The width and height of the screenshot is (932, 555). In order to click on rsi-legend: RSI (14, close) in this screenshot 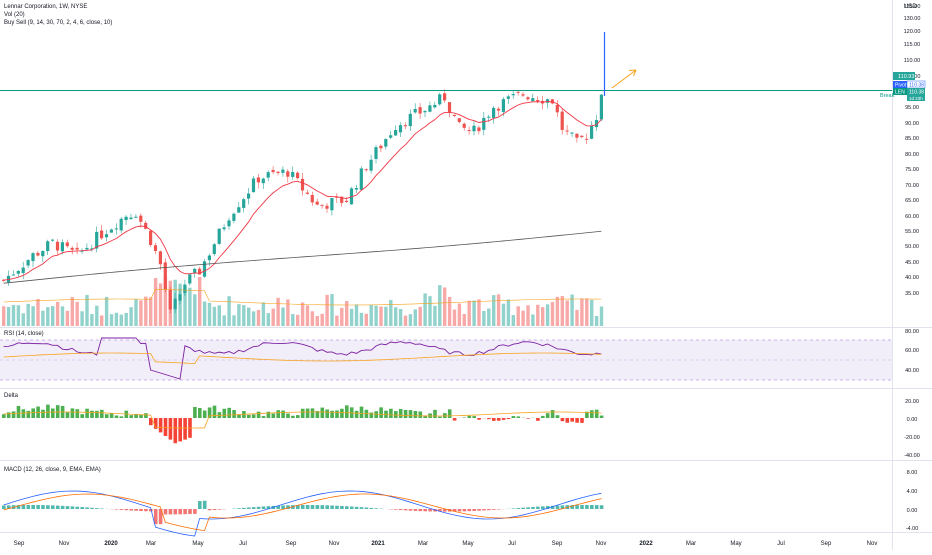, I will do `click(24, 334)`.